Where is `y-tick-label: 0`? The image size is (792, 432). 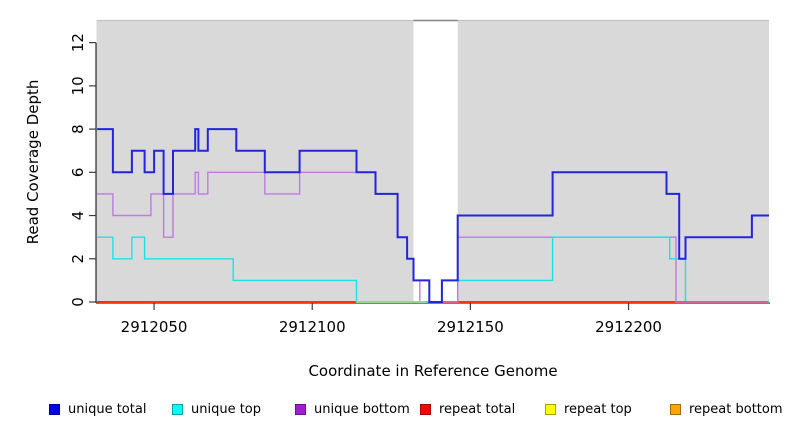
y-tick-label: 0 is located at coordinates (78, 302).